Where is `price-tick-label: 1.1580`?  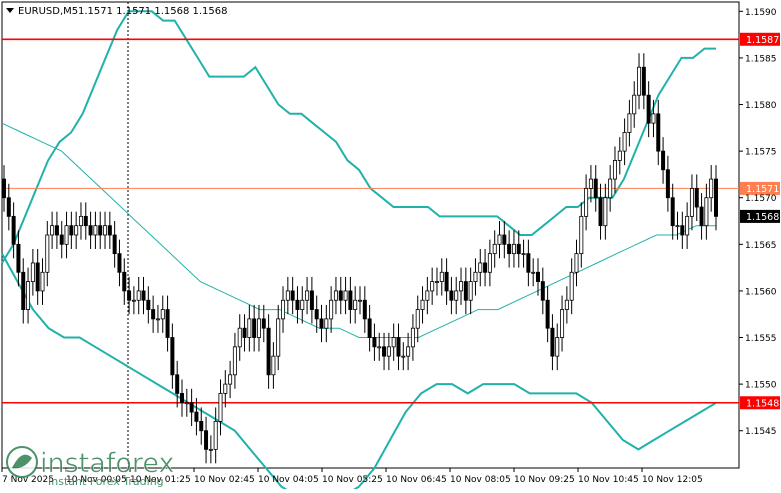 price-tick-label: 1.1580 is located at coordinates (761, 106).